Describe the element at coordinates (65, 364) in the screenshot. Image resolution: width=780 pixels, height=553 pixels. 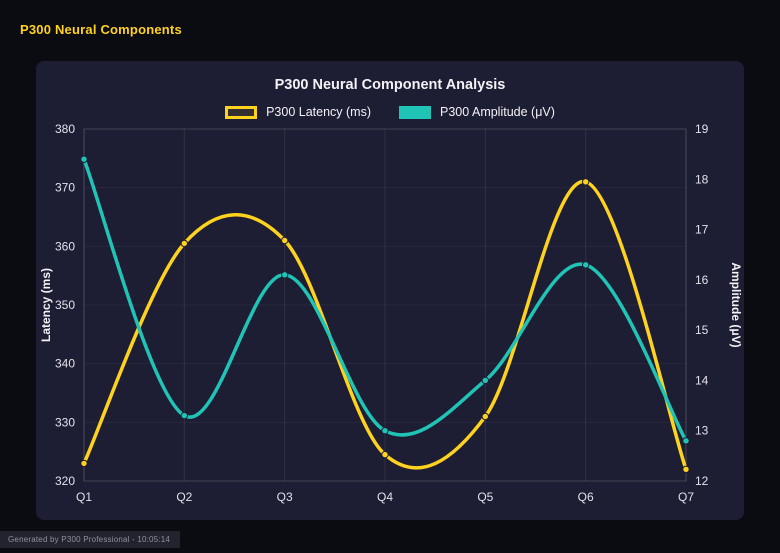
I see `left-axis-tick: 340` at that location.